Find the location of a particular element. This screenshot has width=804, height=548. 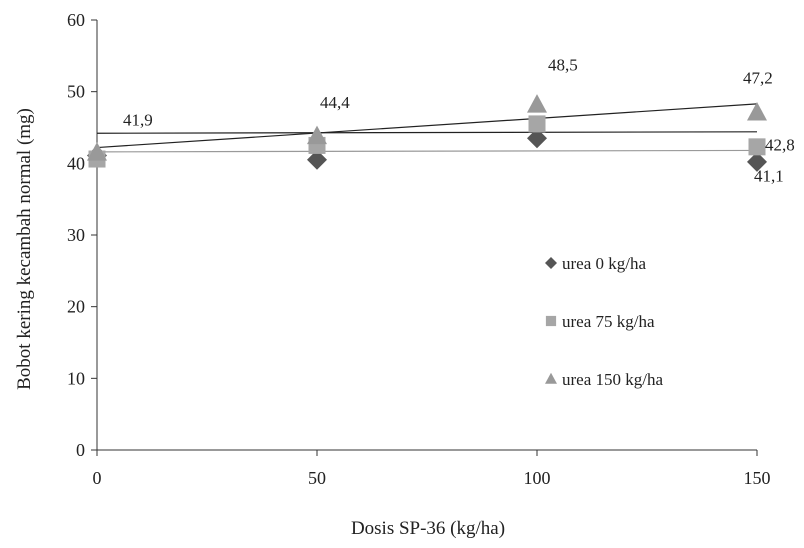

x-tick-label: 0 is located at coordinates (97, 478).